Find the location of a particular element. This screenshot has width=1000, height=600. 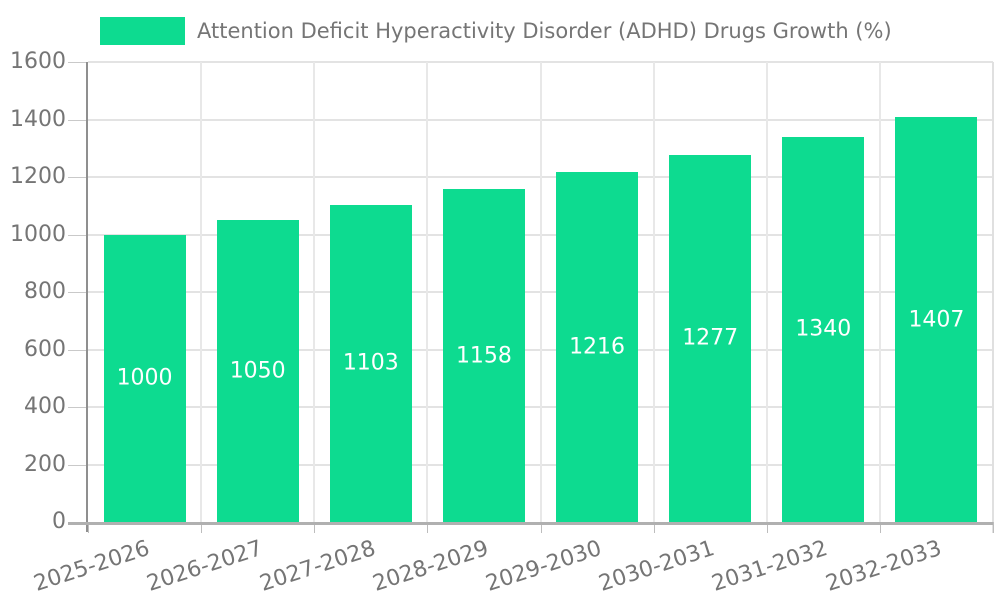

x-axis-label: 2028-2029 is located at coordinates (430, 566).